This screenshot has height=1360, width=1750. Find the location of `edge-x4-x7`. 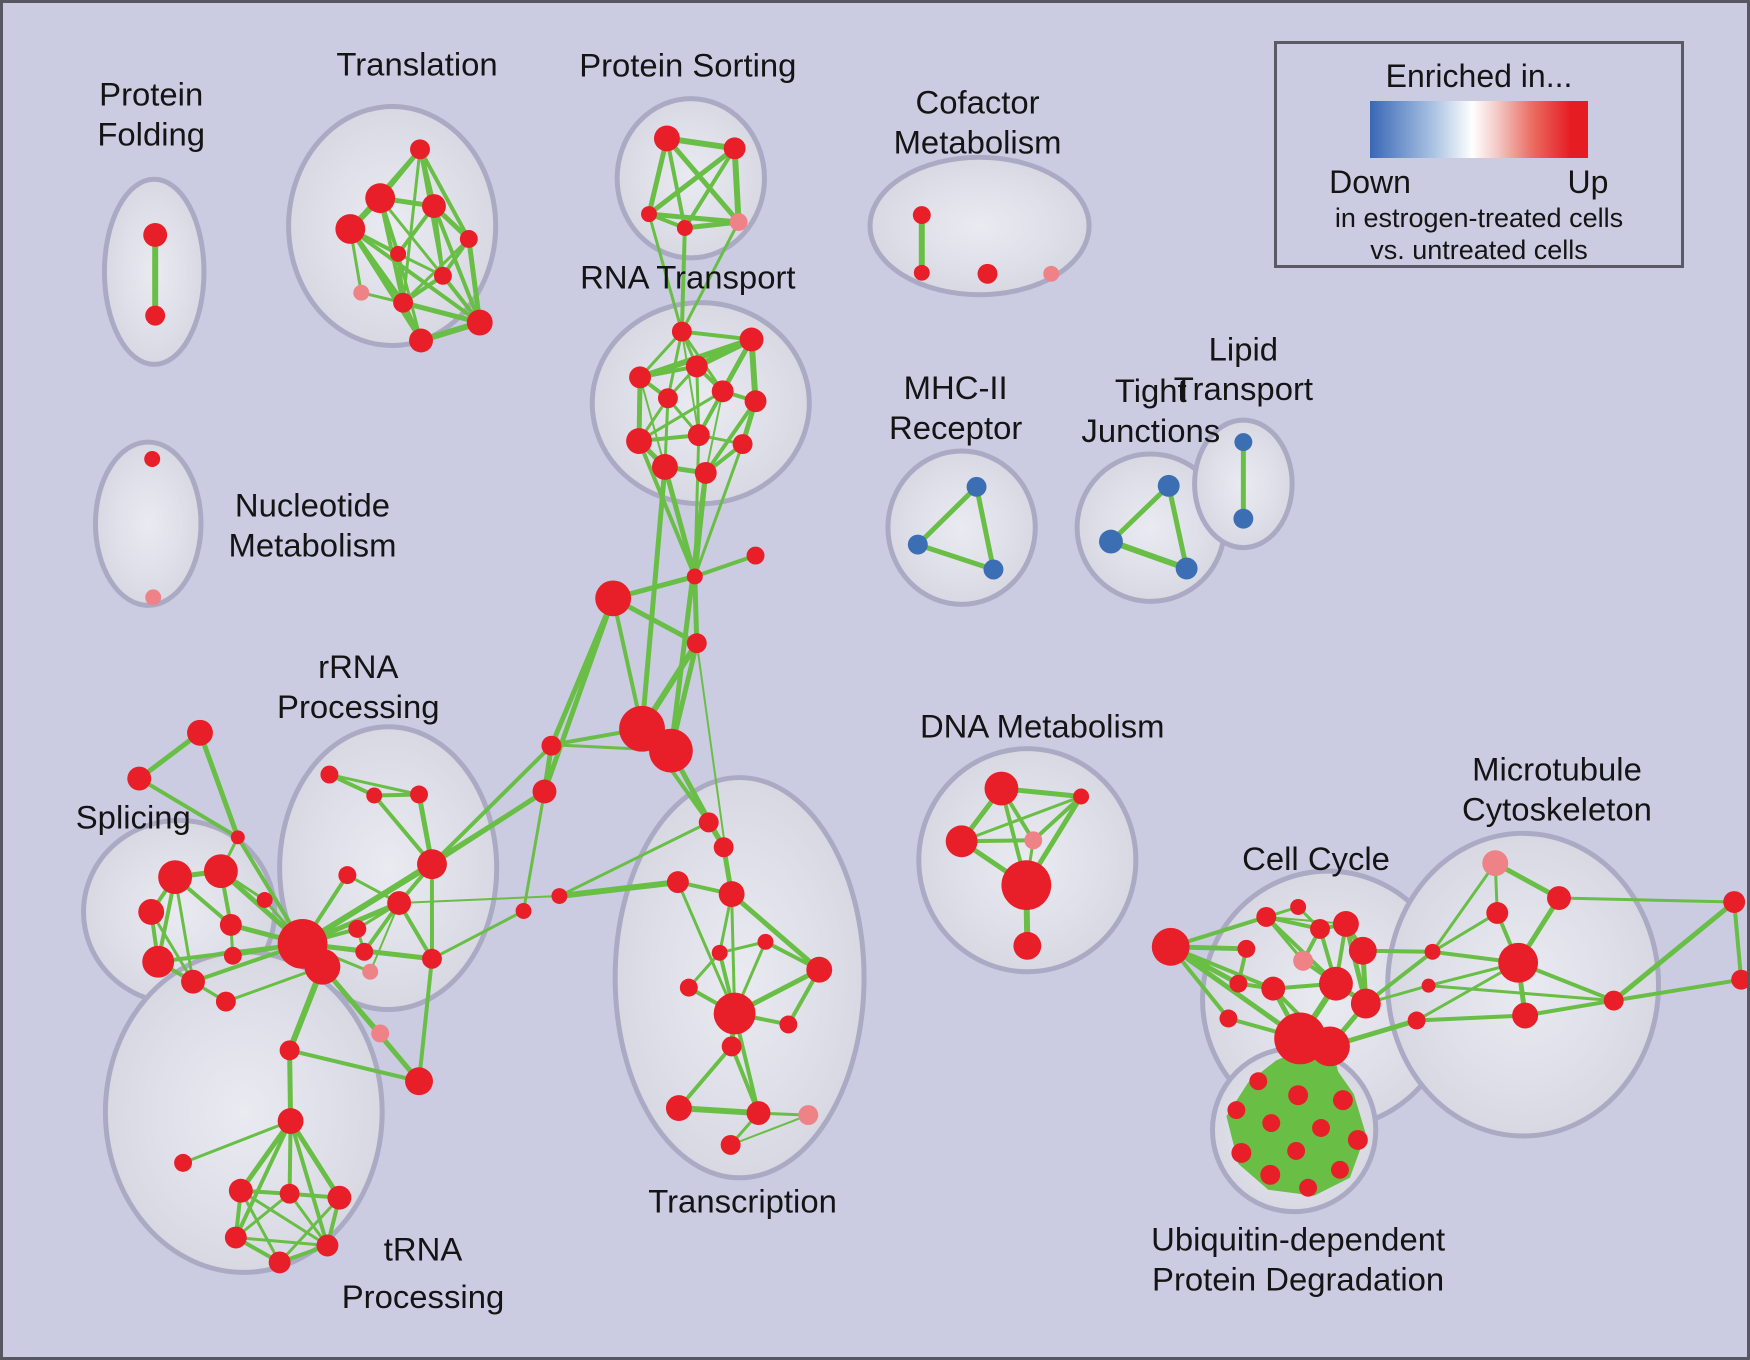

edge-x4-x7 is located at coordinates (775, 932).